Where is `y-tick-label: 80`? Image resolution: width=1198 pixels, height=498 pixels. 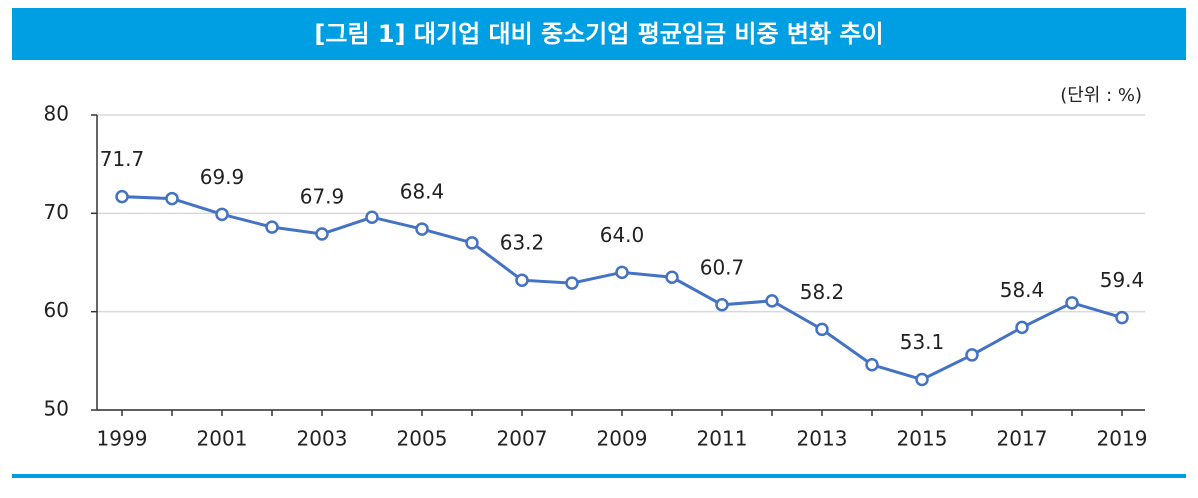
y-tick-label: 80 is located at coordinates (56, 114).